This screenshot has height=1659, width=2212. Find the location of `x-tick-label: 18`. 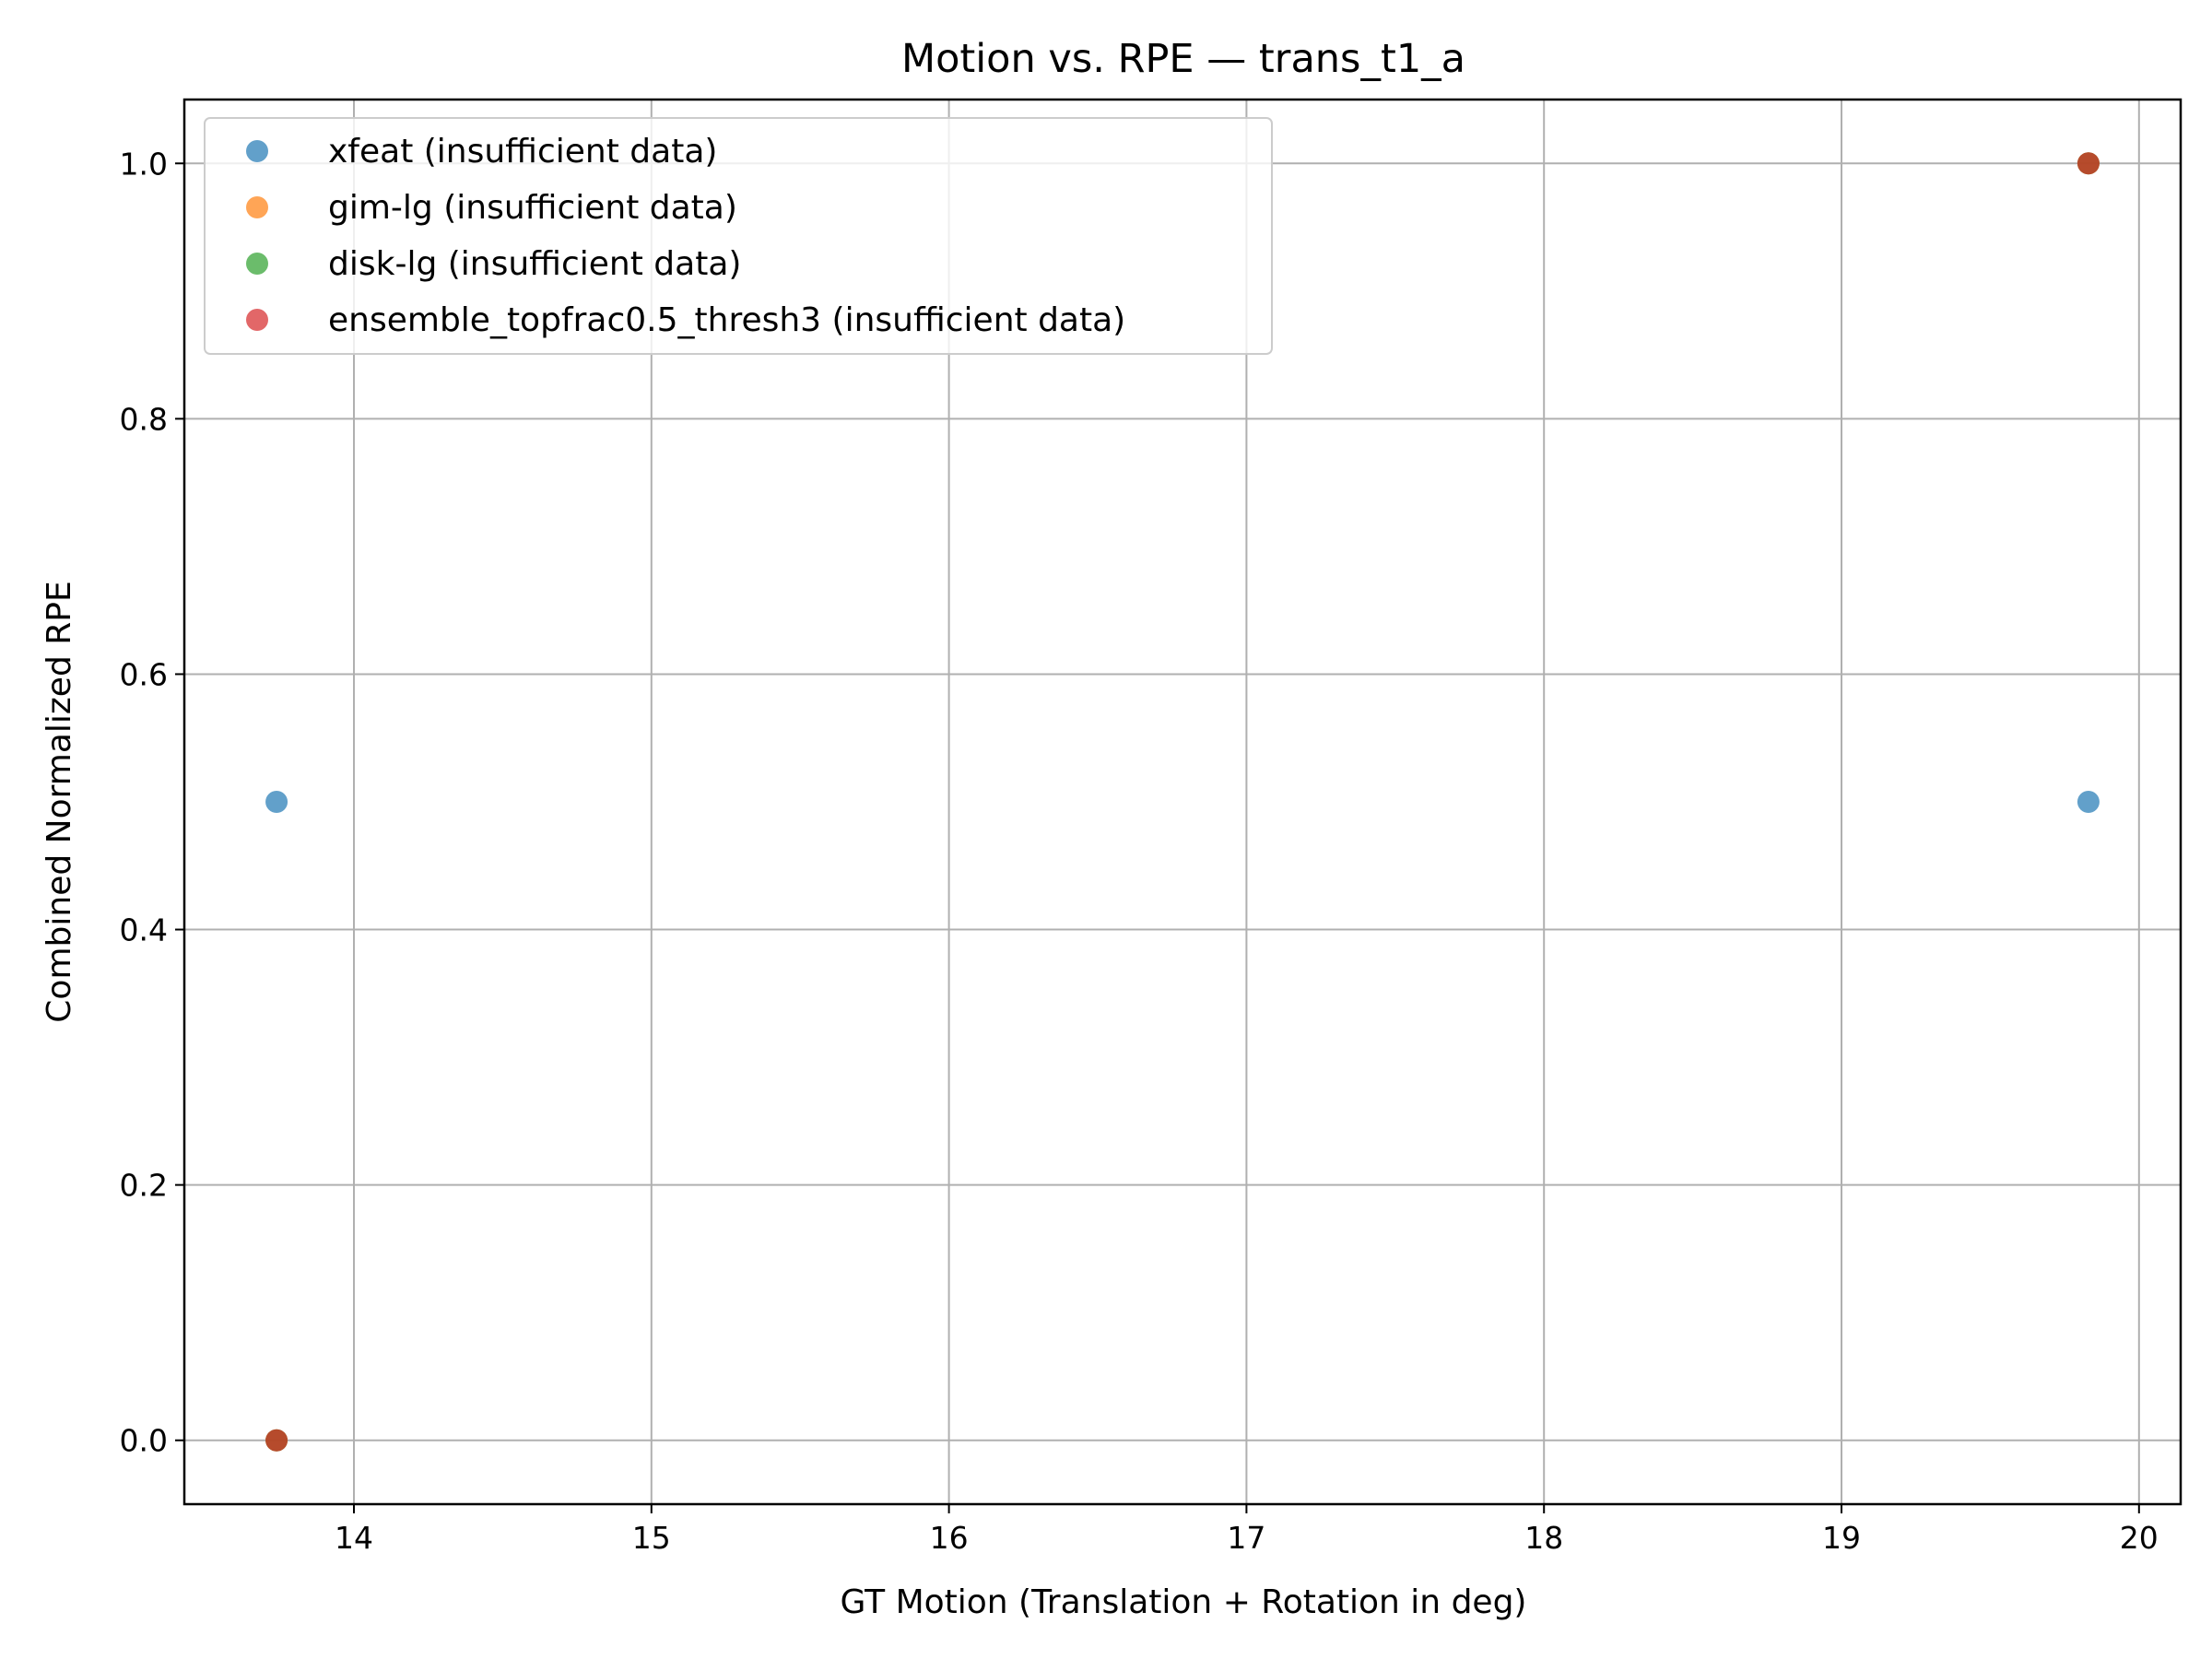

x-tick-label: 18 is located at coordinates (1543, 1538).